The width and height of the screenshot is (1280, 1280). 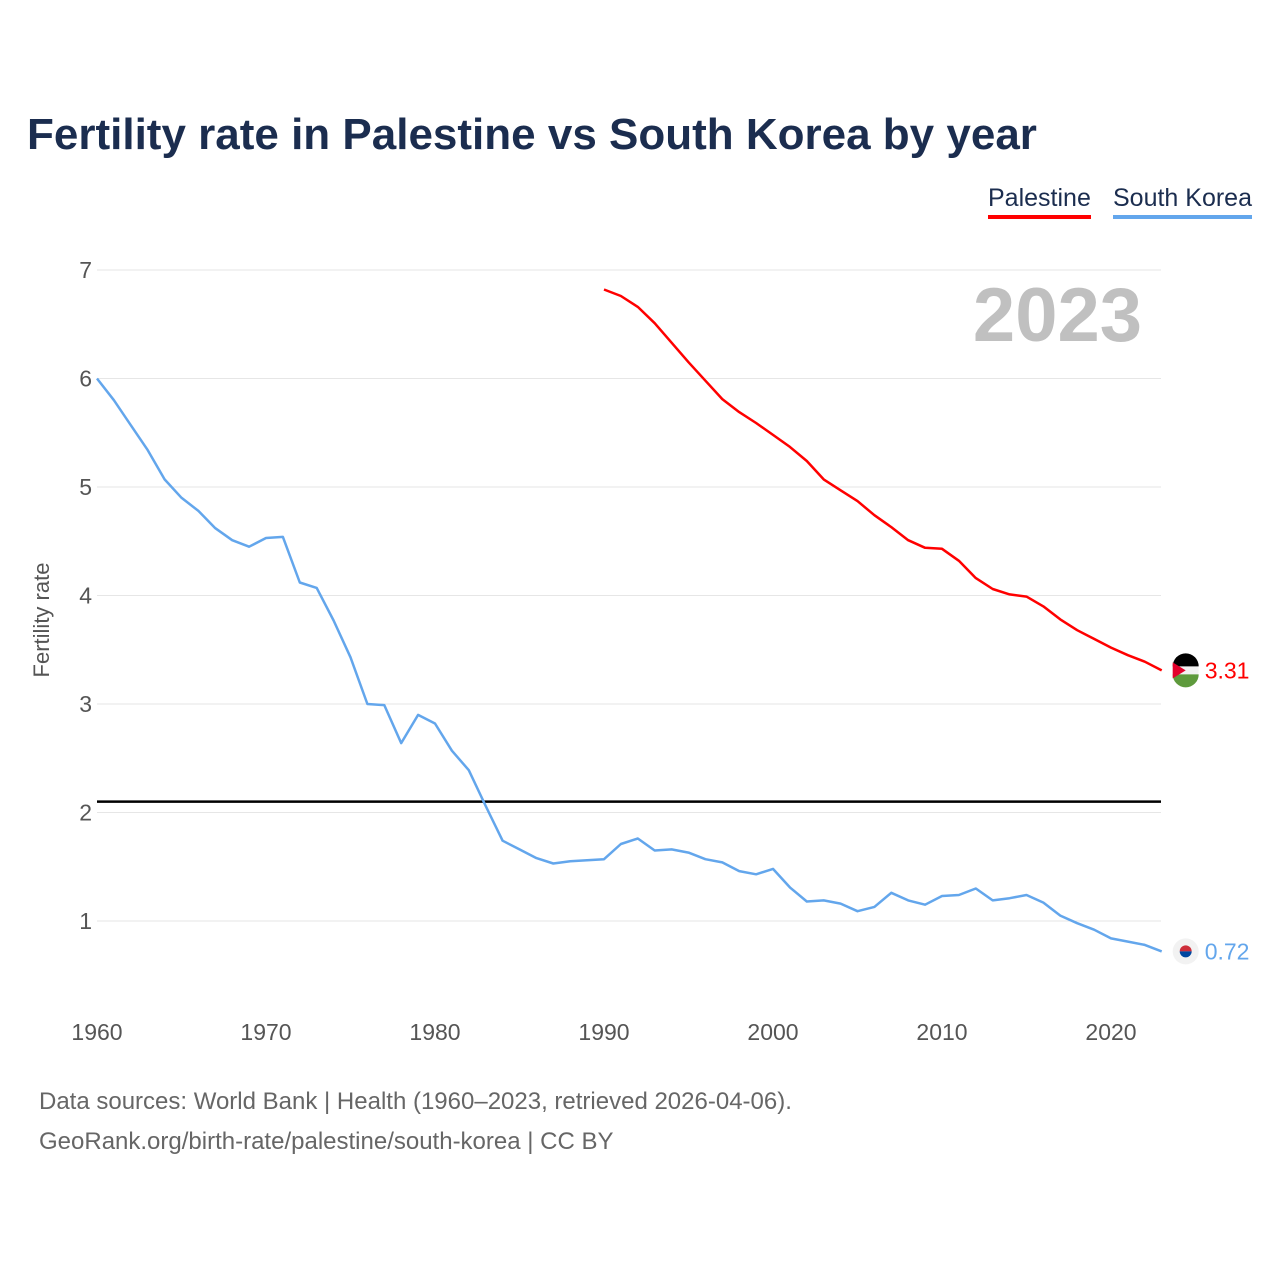 What do you see at coordinates (1110, 1032) in the screenshot?
I see `x-tick-label: 2020` at bounding box center [1110, 1032].